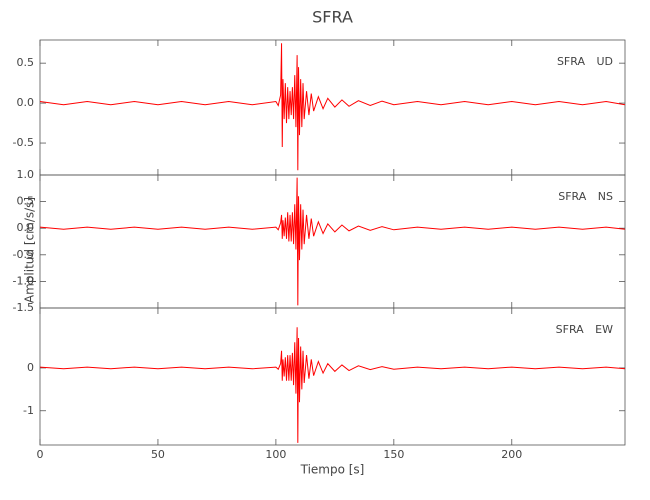 The image size is (650, 500). What do you see at coordinates (332, 17) in the screenshot?
I see `chart-title: SFRA` at bounding box center [332, 17].